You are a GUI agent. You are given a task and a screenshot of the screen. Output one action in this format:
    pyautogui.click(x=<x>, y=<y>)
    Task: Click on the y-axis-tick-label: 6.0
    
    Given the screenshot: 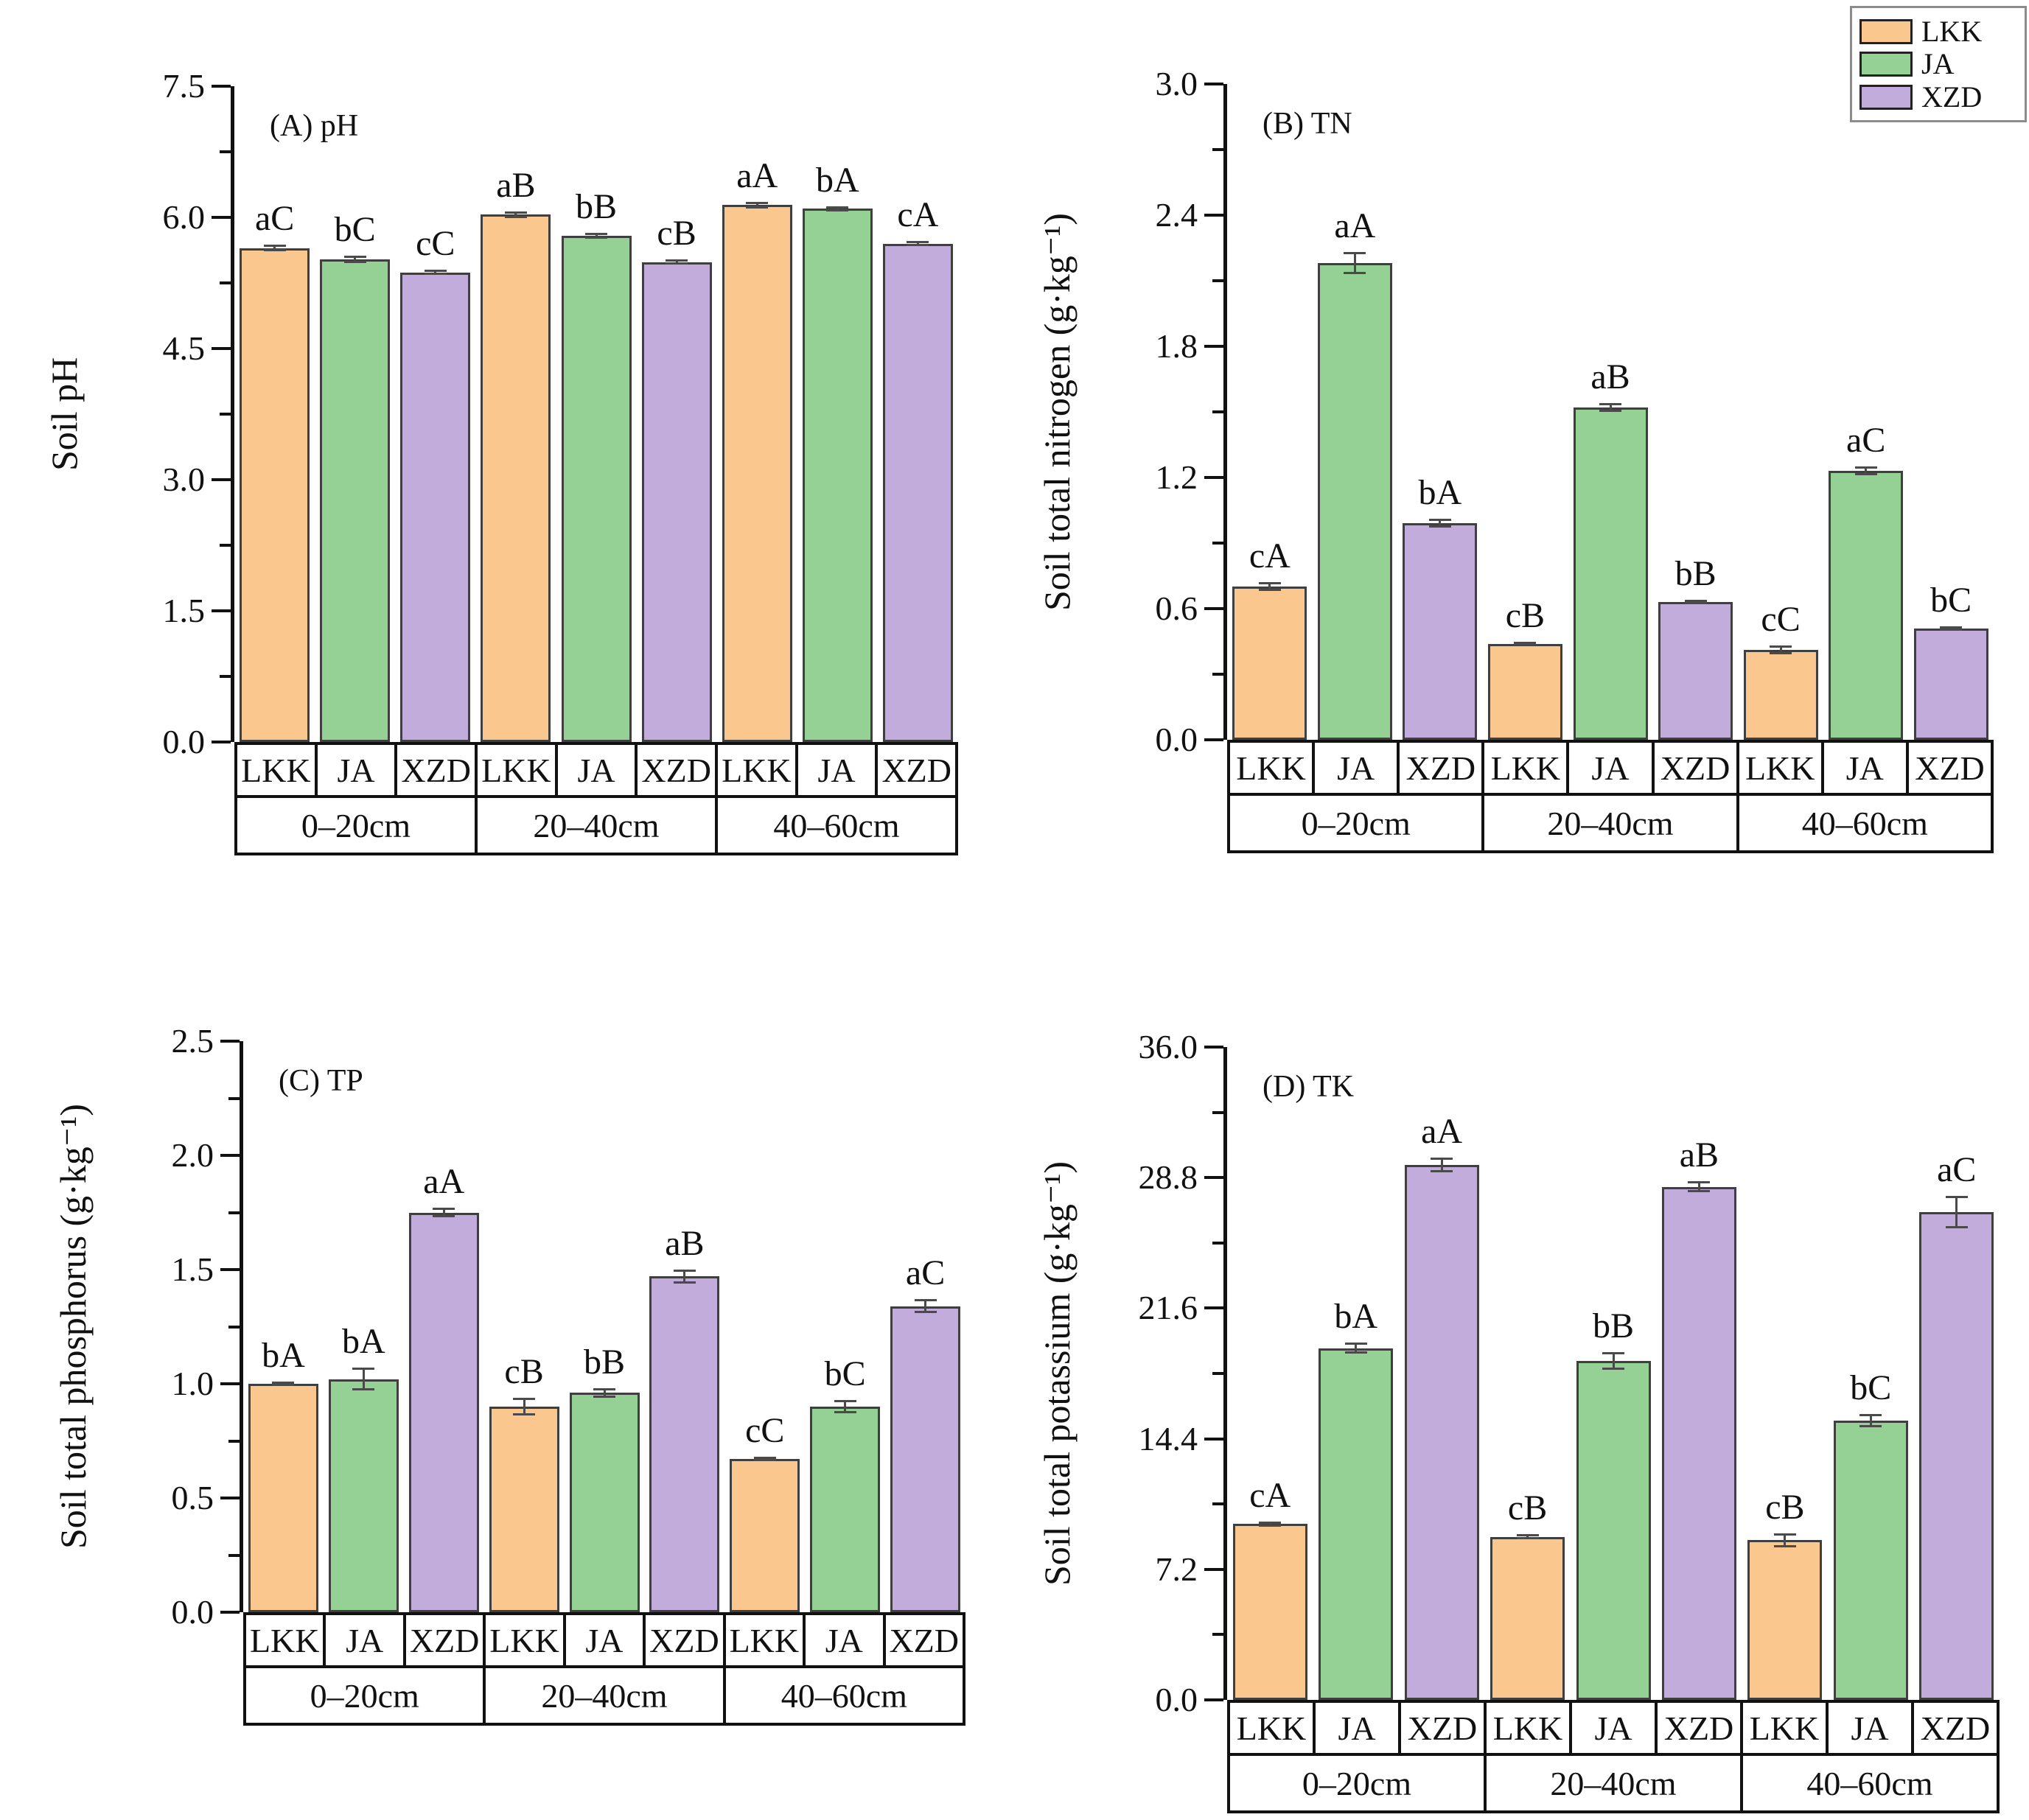 What is the action you would take?
    pyautogui.click(x=184, y=217)
    